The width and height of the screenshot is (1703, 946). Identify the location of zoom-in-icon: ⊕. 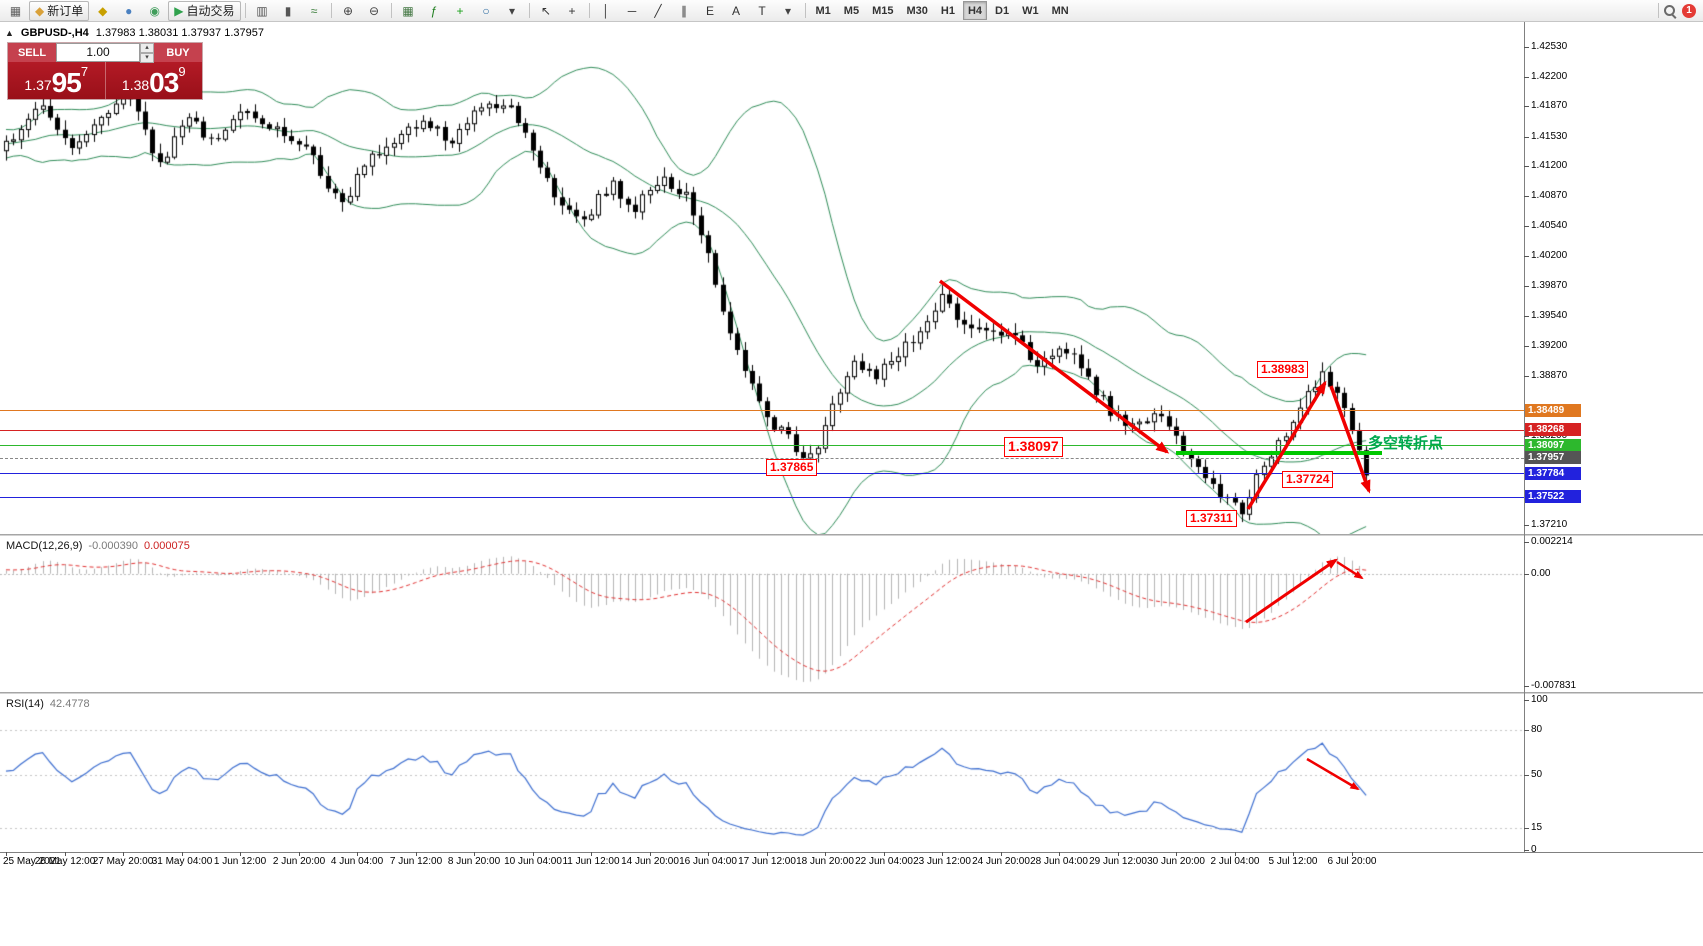
(348, 11).